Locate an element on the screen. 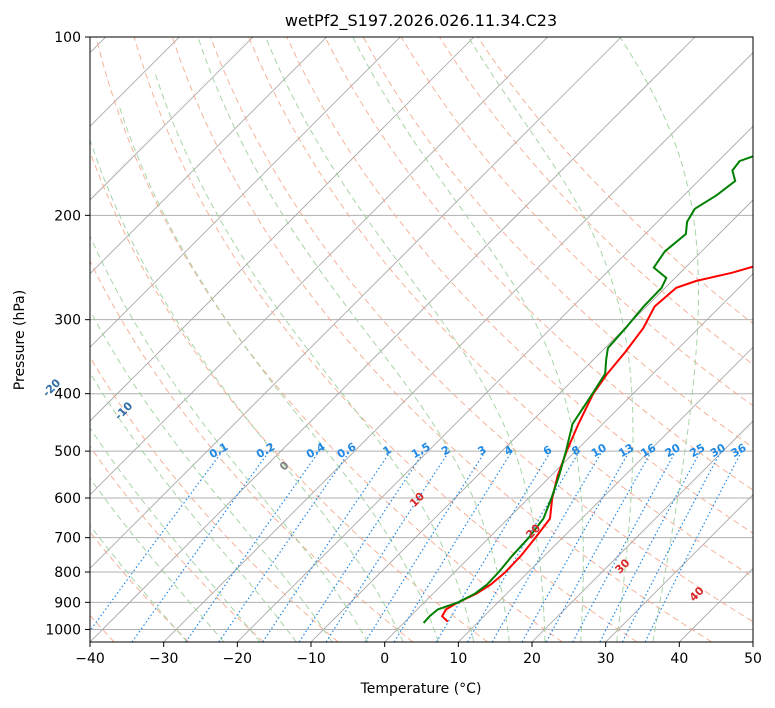 This screenshot has width=775, height=708. x-tick-label--40: −40 is located at coordinates (90, 659).